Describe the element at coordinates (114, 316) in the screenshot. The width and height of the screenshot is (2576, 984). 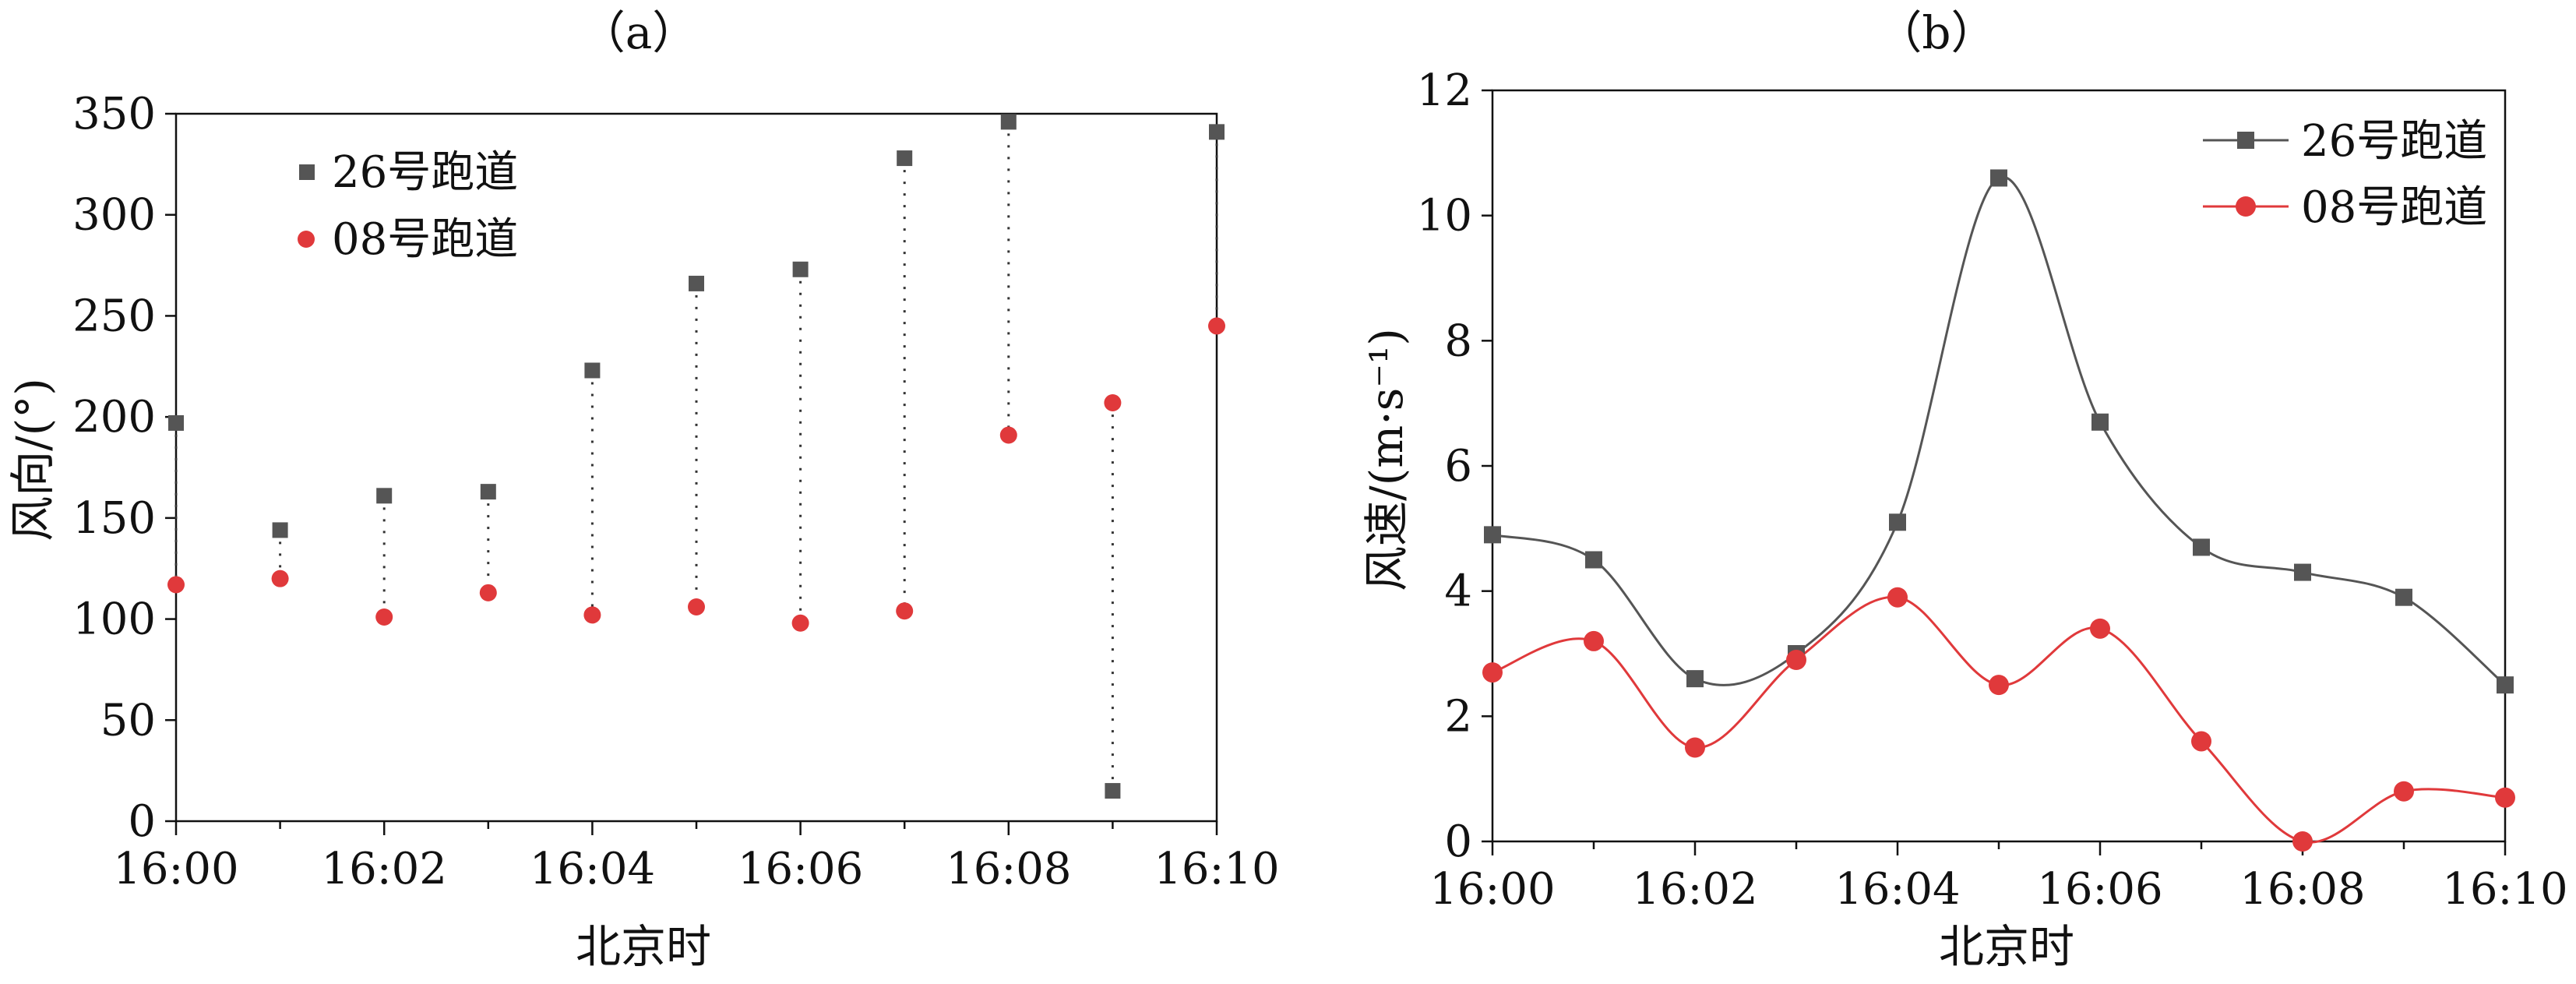
I see `panel-a-y-tick-label: 250` at that location.